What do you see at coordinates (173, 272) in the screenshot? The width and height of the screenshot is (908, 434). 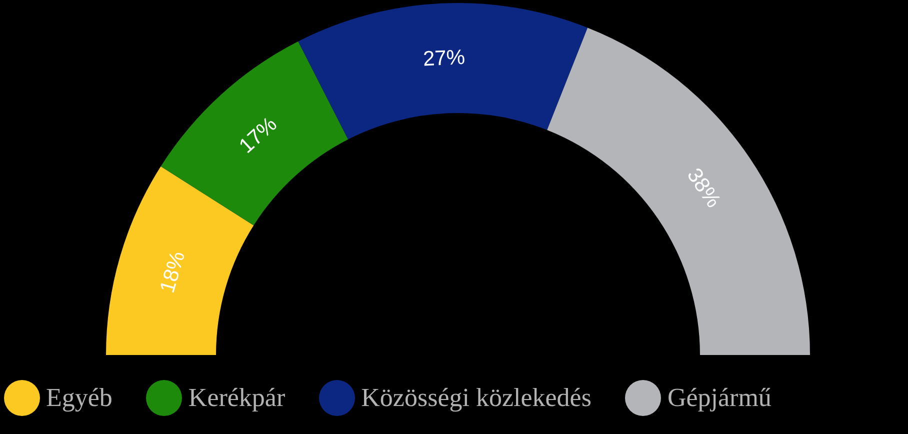 I see `data-label: 18%` at bounding box center [173, 272].